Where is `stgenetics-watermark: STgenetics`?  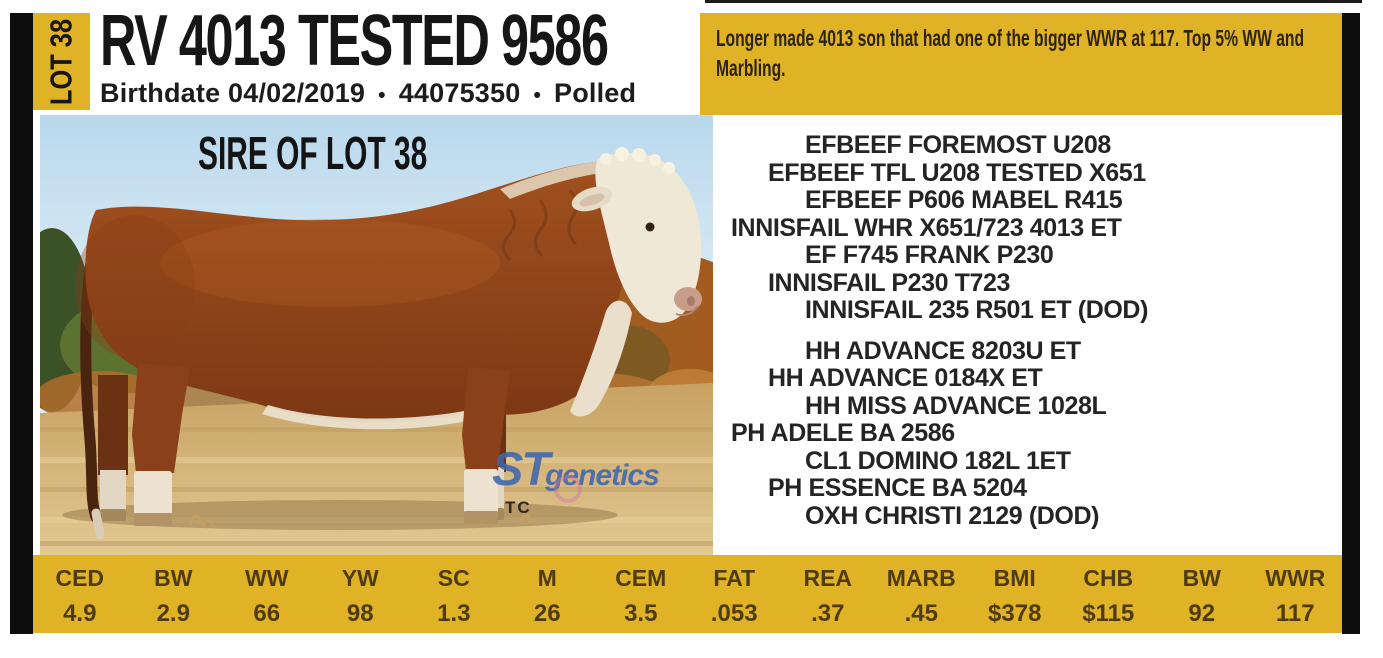 stgenetics-watermark: STgenetics is located at coordinates (576, 472).